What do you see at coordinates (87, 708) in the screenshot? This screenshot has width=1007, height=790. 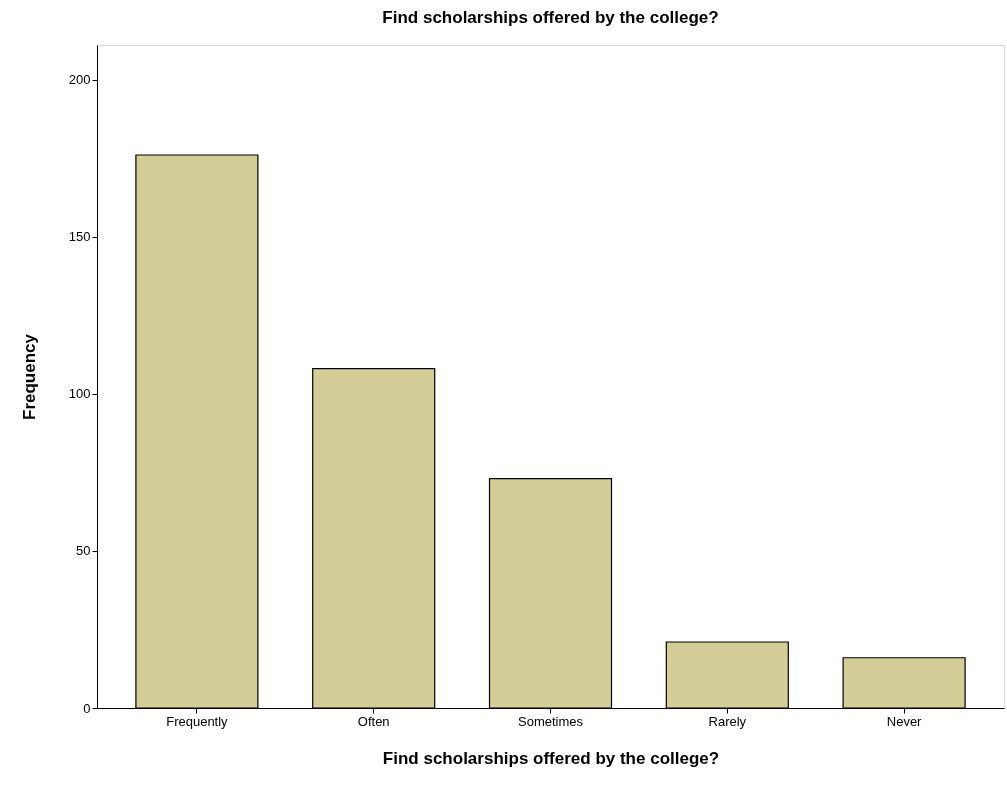 I see `y-tick-label: 0` at bounding box center [87, 708].